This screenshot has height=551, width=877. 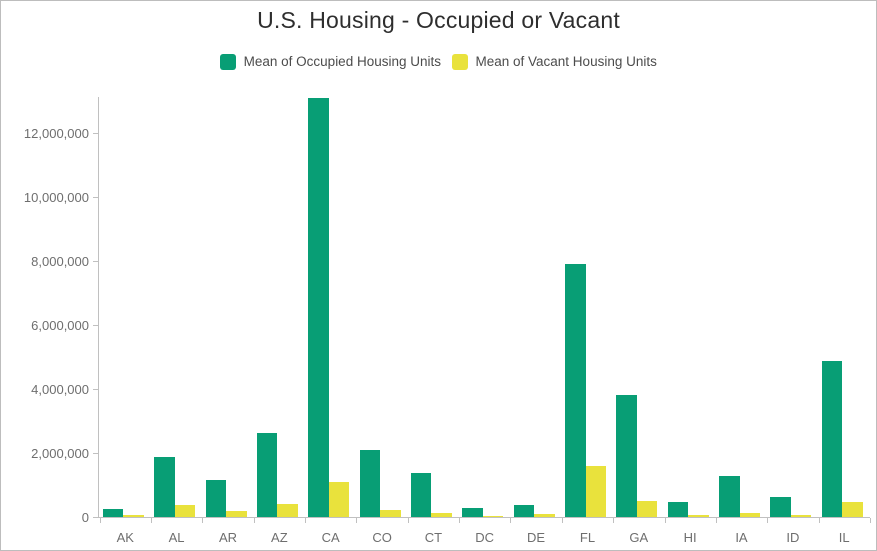 I want to click on y-axis-label: 4,000,000, so click(x=60, y=389).